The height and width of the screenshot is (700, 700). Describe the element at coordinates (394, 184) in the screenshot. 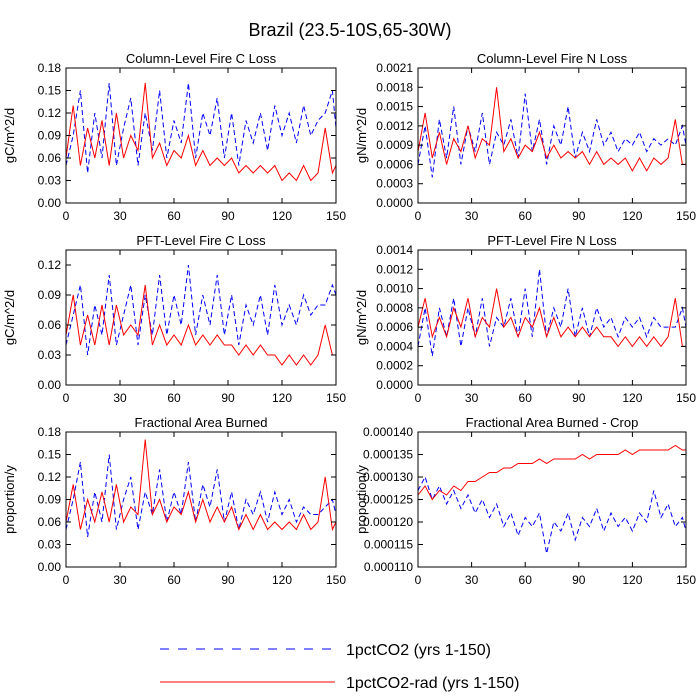

I see `y-tick-label: 0.0003` at that location.